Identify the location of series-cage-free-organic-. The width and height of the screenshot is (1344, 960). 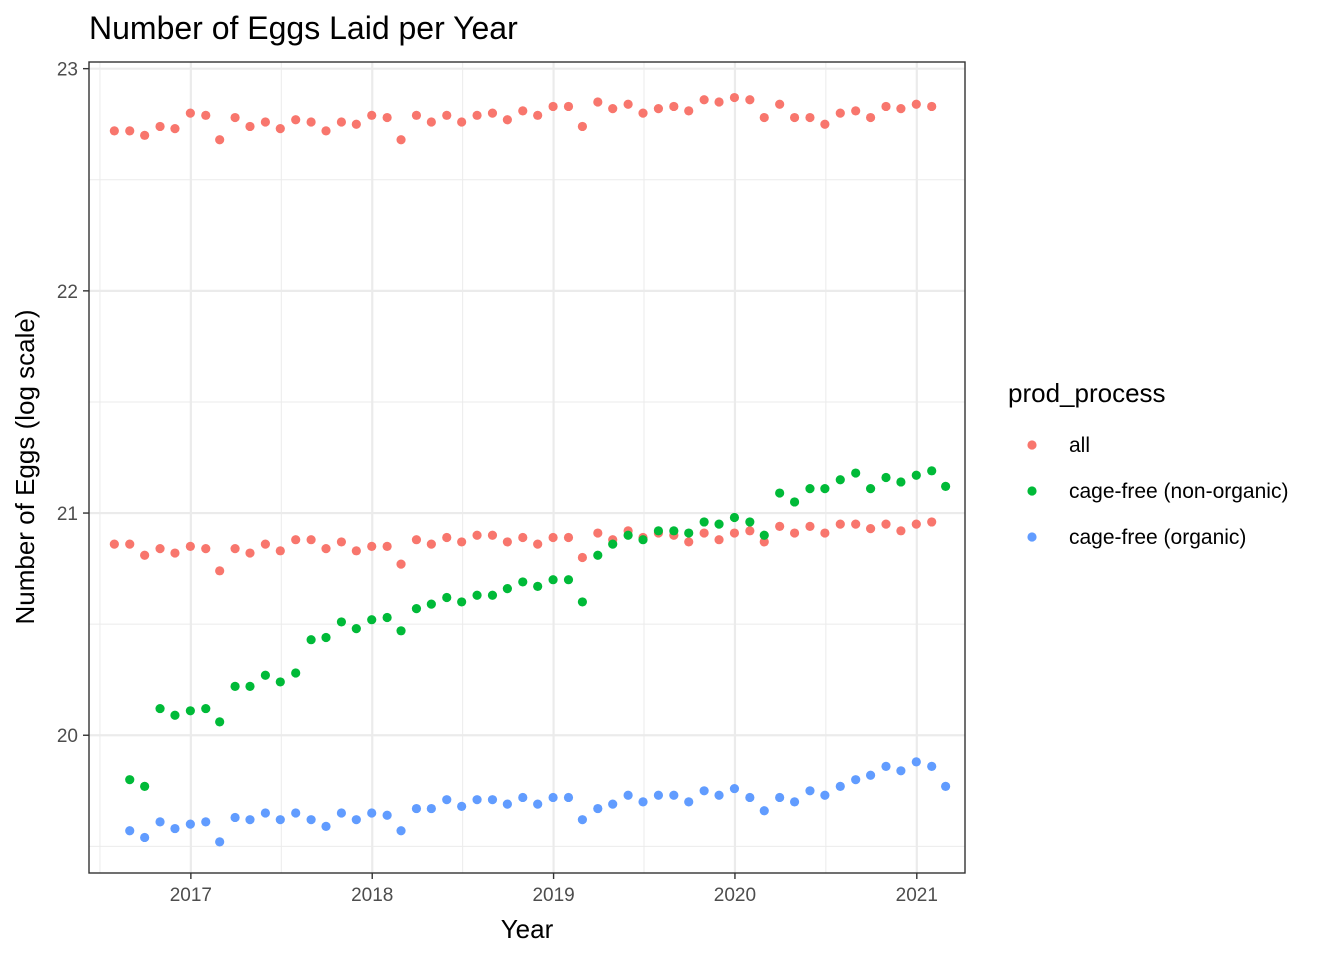
(538, 802).